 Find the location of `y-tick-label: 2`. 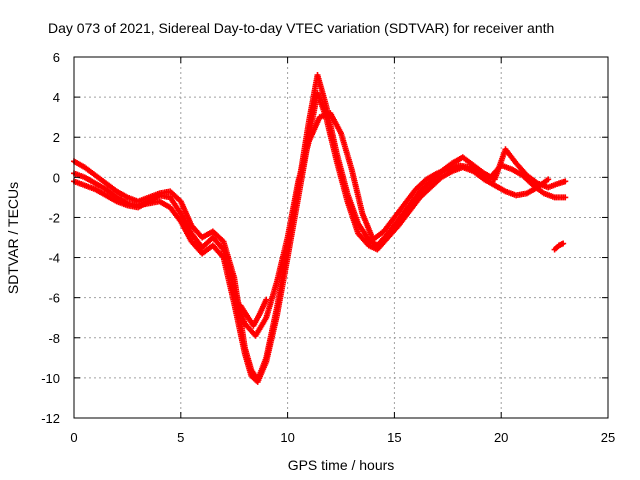

y-tick-label: 2 is located at coordinates (56, 137).